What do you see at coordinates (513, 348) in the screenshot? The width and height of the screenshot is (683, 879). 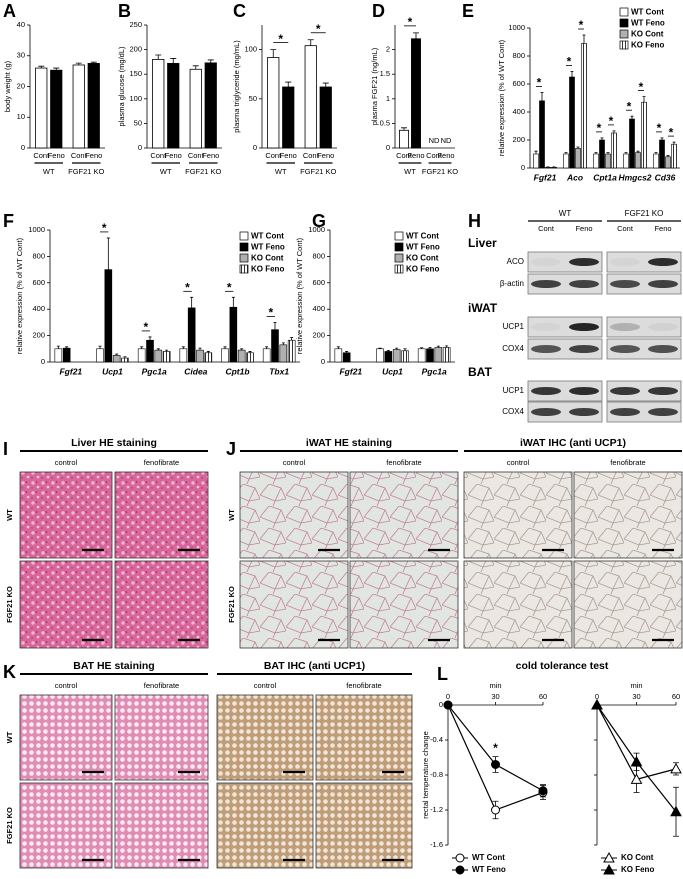 I see `protein-label: COX4` at bounding box center [513, 348].